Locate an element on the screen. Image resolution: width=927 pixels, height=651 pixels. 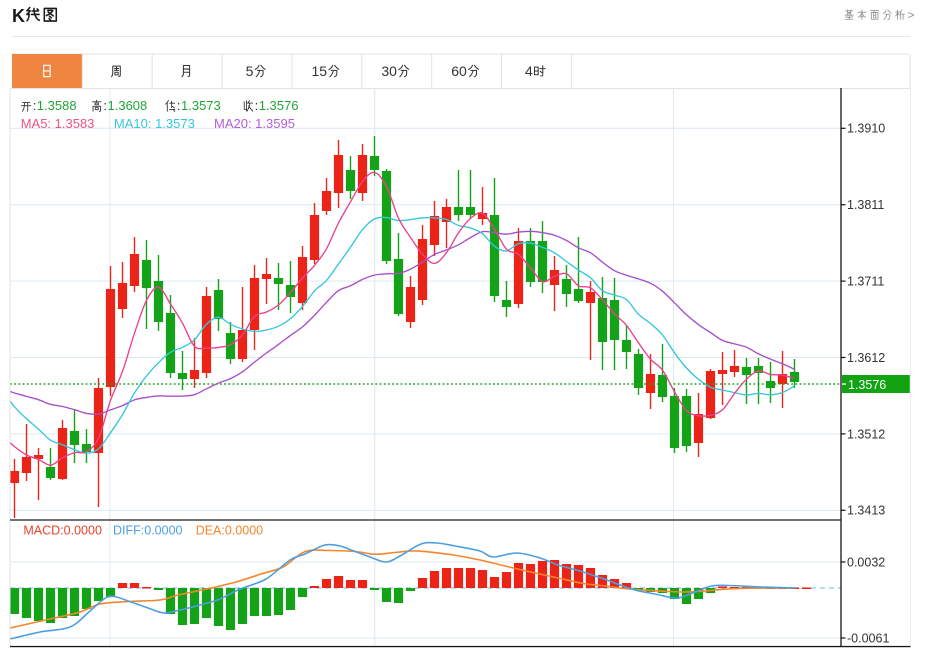
svg-text: DEA:0.0000 is located at coordinates (229, 531).